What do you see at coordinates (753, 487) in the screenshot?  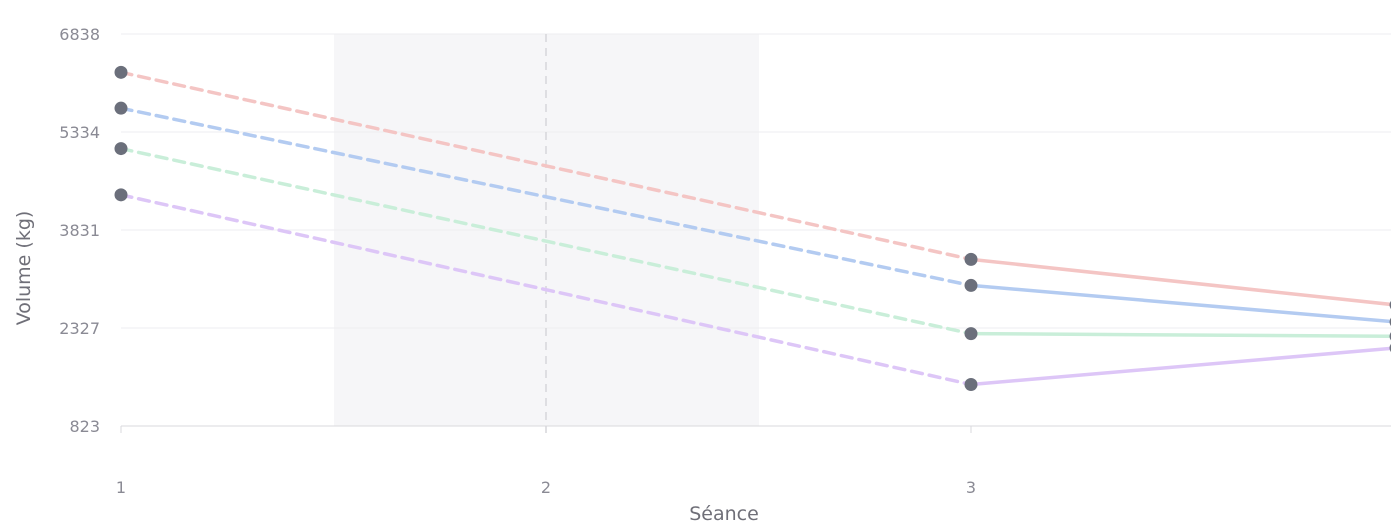 I see `x-axis-ticks: 1234` at bounding box center [753, 487].